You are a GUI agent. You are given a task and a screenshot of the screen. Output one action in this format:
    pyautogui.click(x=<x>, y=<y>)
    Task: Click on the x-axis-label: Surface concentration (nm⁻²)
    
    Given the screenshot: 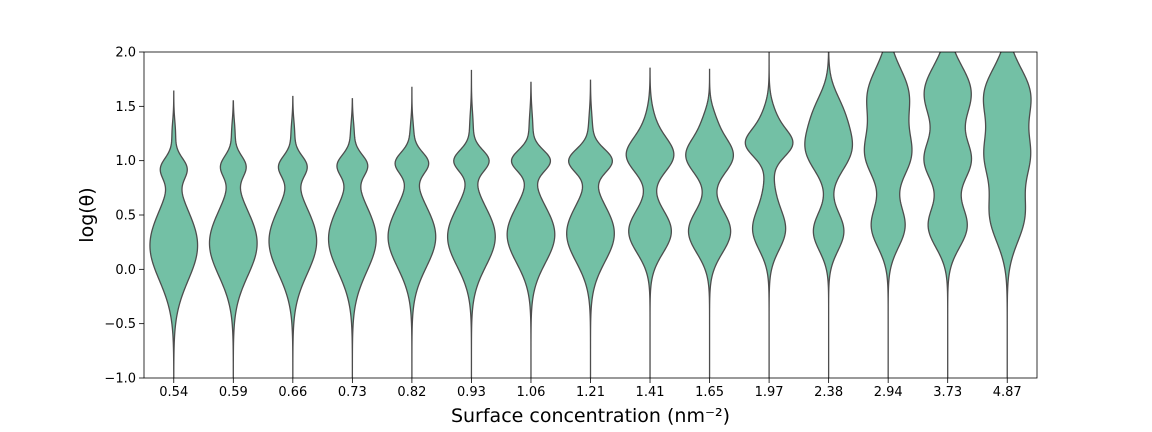 What is the action you would take?
    pyautogui.click(x=590, y=416)
    